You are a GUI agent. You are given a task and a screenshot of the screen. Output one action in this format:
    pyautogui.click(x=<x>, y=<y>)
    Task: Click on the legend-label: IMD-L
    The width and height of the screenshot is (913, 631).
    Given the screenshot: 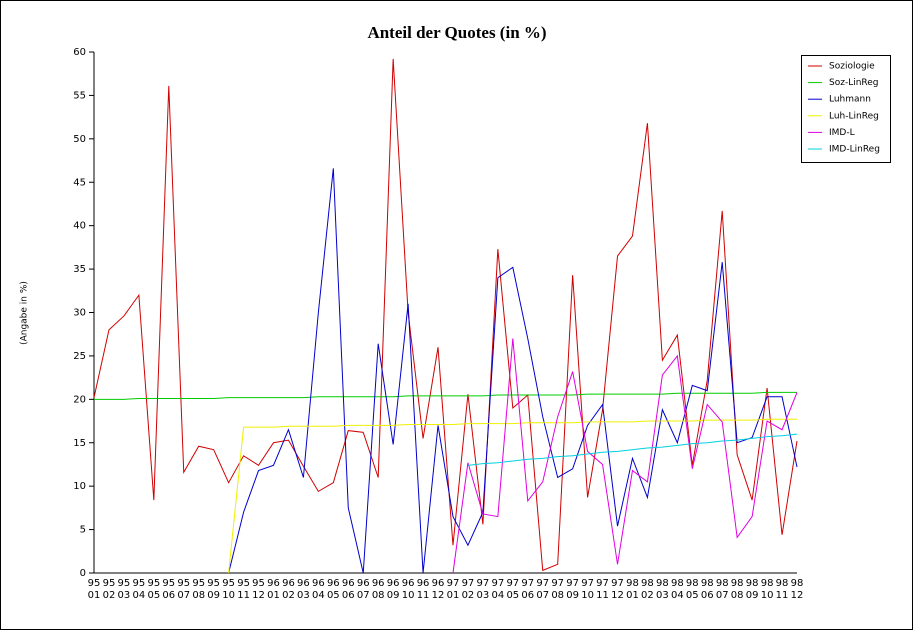 What is the action you would take?
    pyautogui.click(x=842, y=133)
    